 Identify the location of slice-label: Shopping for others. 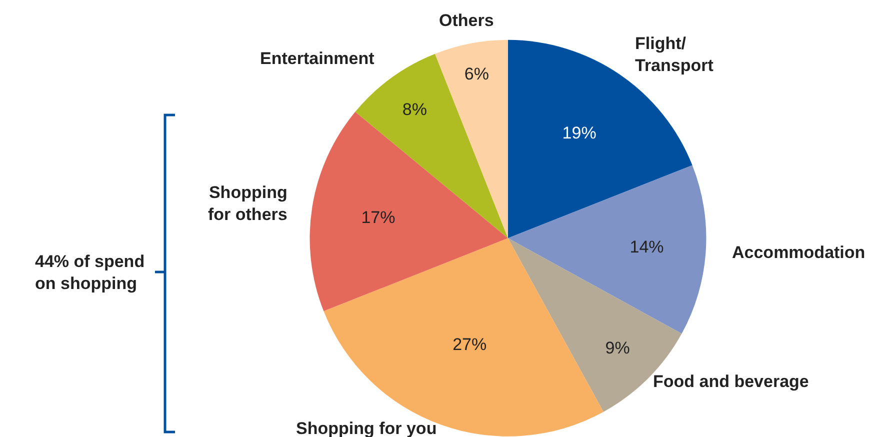
(248, 203).